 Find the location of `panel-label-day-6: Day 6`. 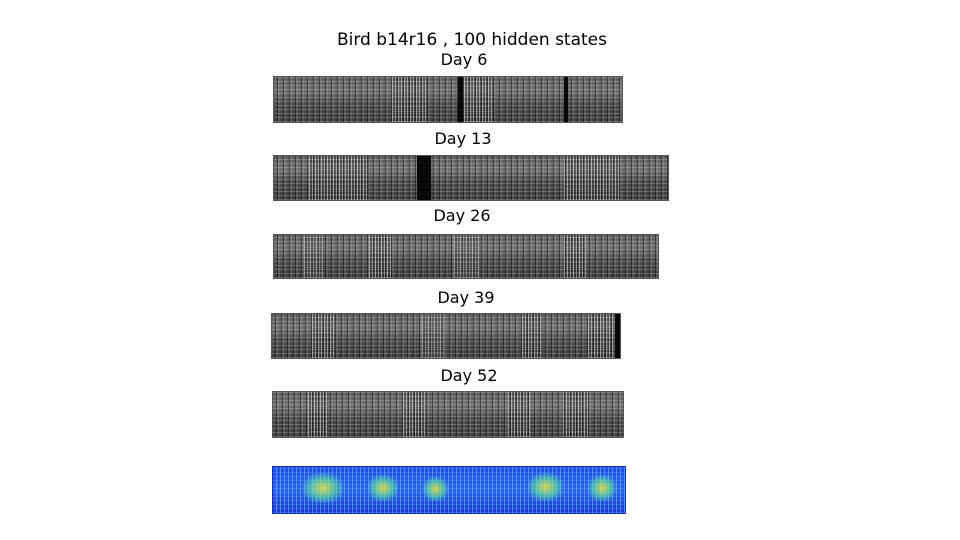

panel-label-day-6: Day 6 is located at coordinates (464, 59).